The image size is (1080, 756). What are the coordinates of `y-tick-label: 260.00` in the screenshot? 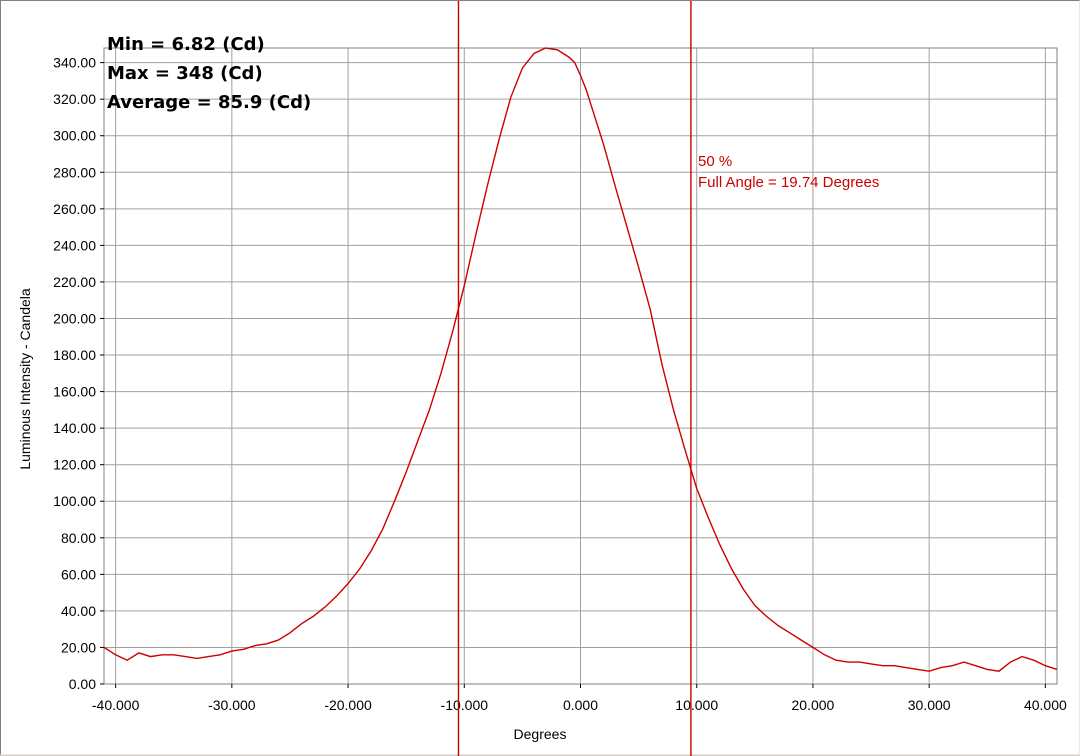 It's located at (74, 209).